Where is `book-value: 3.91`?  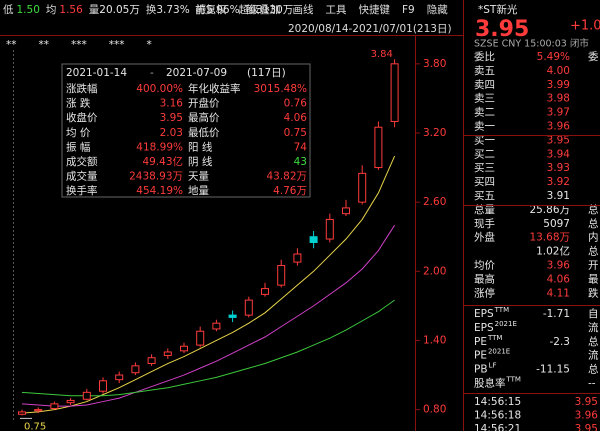 book-value: 3.91 is located at coordinates (558, 196).